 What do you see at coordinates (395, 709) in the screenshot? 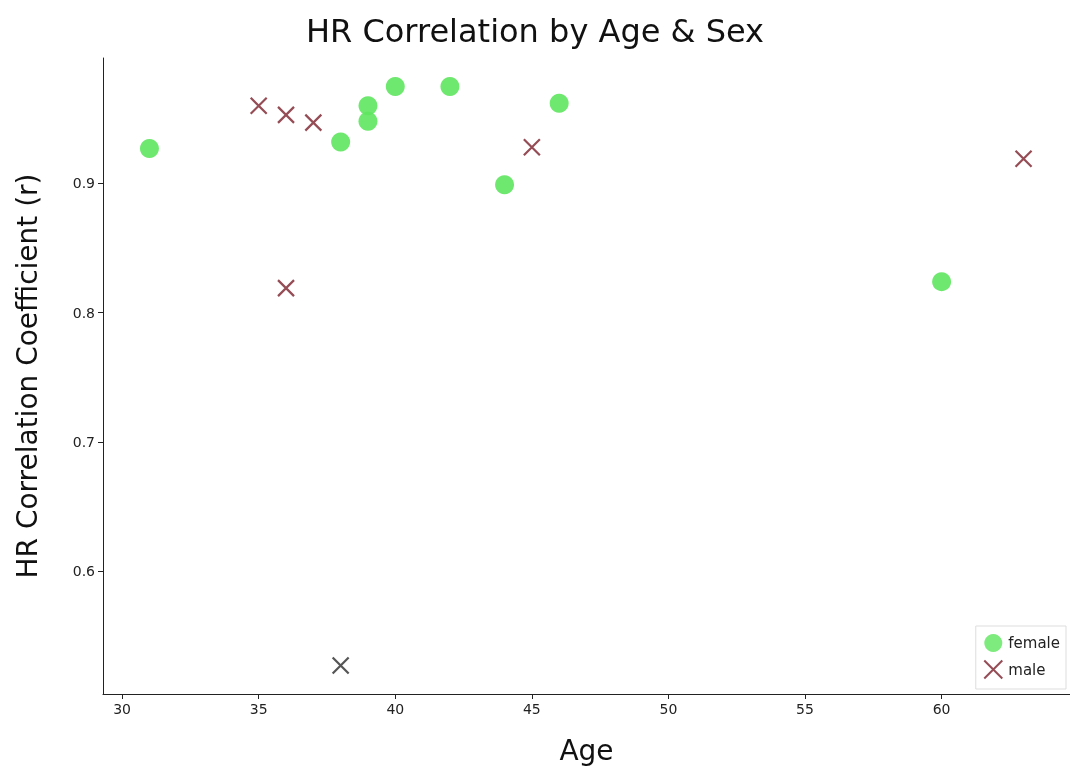
I see `x-tick-label: 40` at bounding box center [395, 709].